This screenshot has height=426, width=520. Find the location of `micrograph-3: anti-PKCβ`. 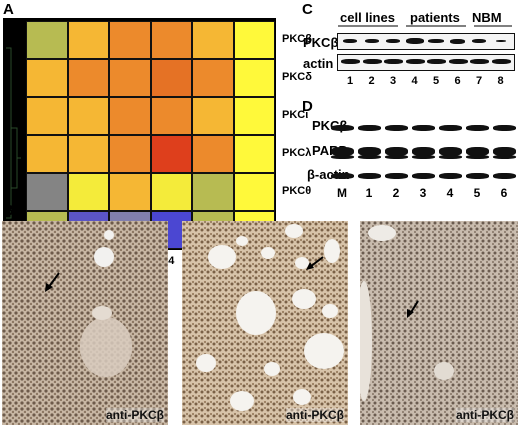

micrograph-3: anti-PKCβ is located at coordinates (439, 323).